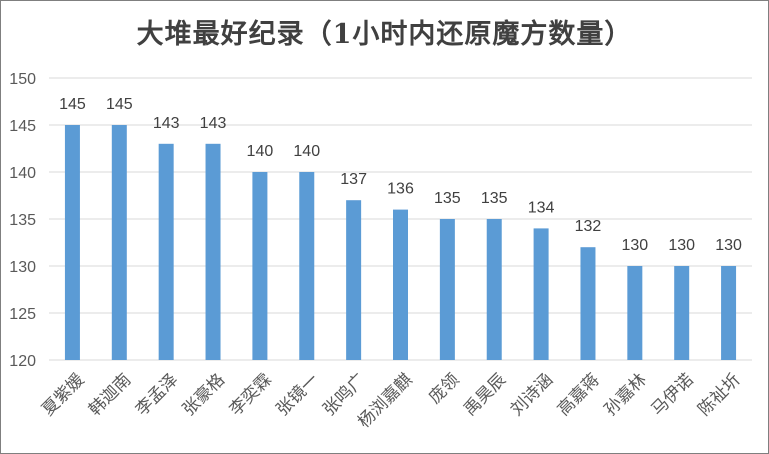  I want to click on y-axis-ticks: 120 125 130 135 140 145 150, so click(22, 220).